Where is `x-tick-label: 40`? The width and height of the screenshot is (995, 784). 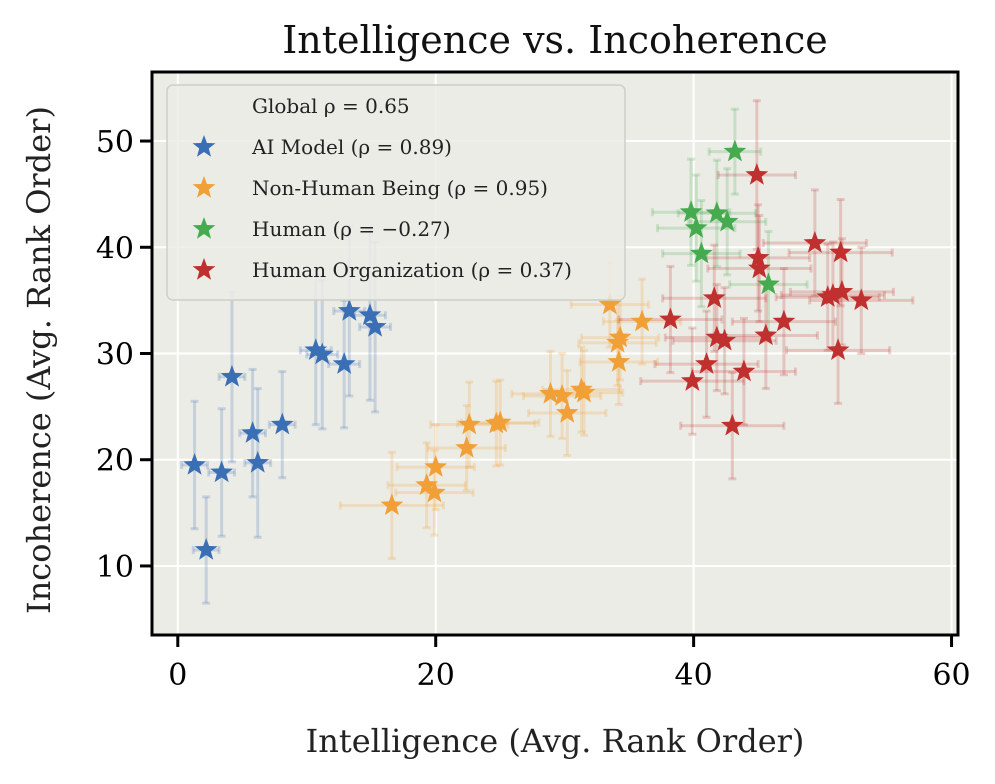 x-tick-label: 40 is located at coordinates (694, 675).